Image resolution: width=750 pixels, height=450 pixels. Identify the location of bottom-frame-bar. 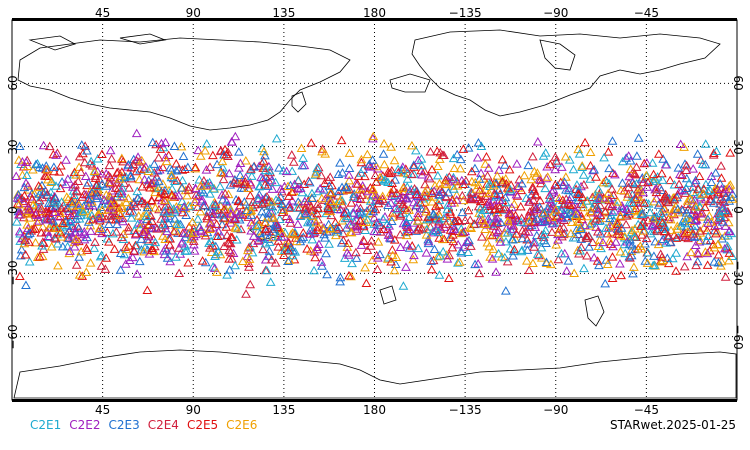
(374, 400).